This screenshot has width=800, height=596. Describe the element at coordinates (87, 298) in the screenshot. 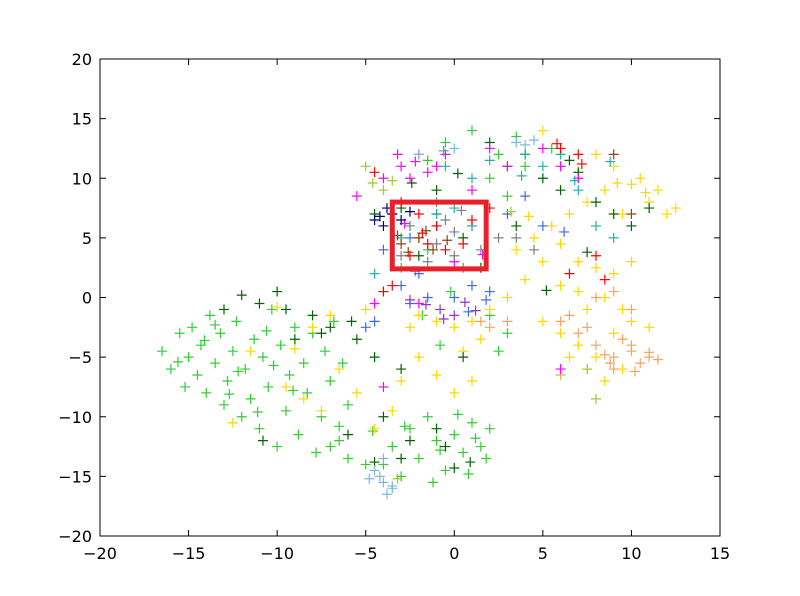

I see `y-tick-label: 0` at that location.